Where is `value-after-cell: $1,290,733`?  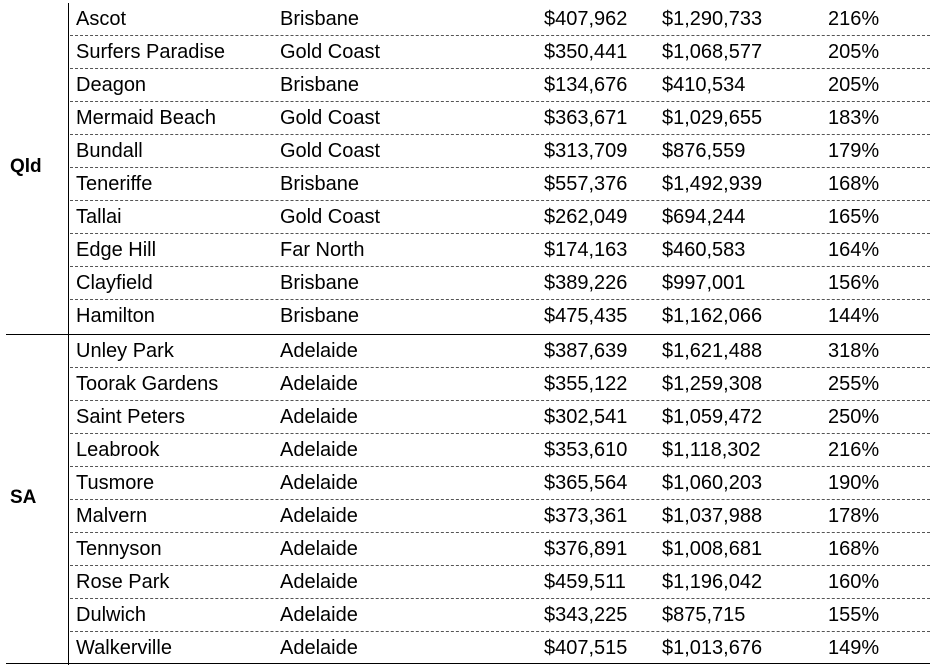
value-after-cell: $1,290,733 is located at coordinates (712, 19).